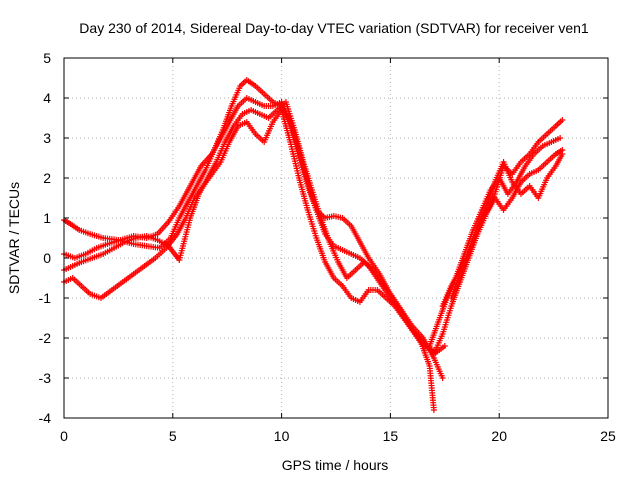  What do you see at coordinates (47, 258) in the screenshot?
I see `y-tick-label: 0` at bounding box center [47, 258].